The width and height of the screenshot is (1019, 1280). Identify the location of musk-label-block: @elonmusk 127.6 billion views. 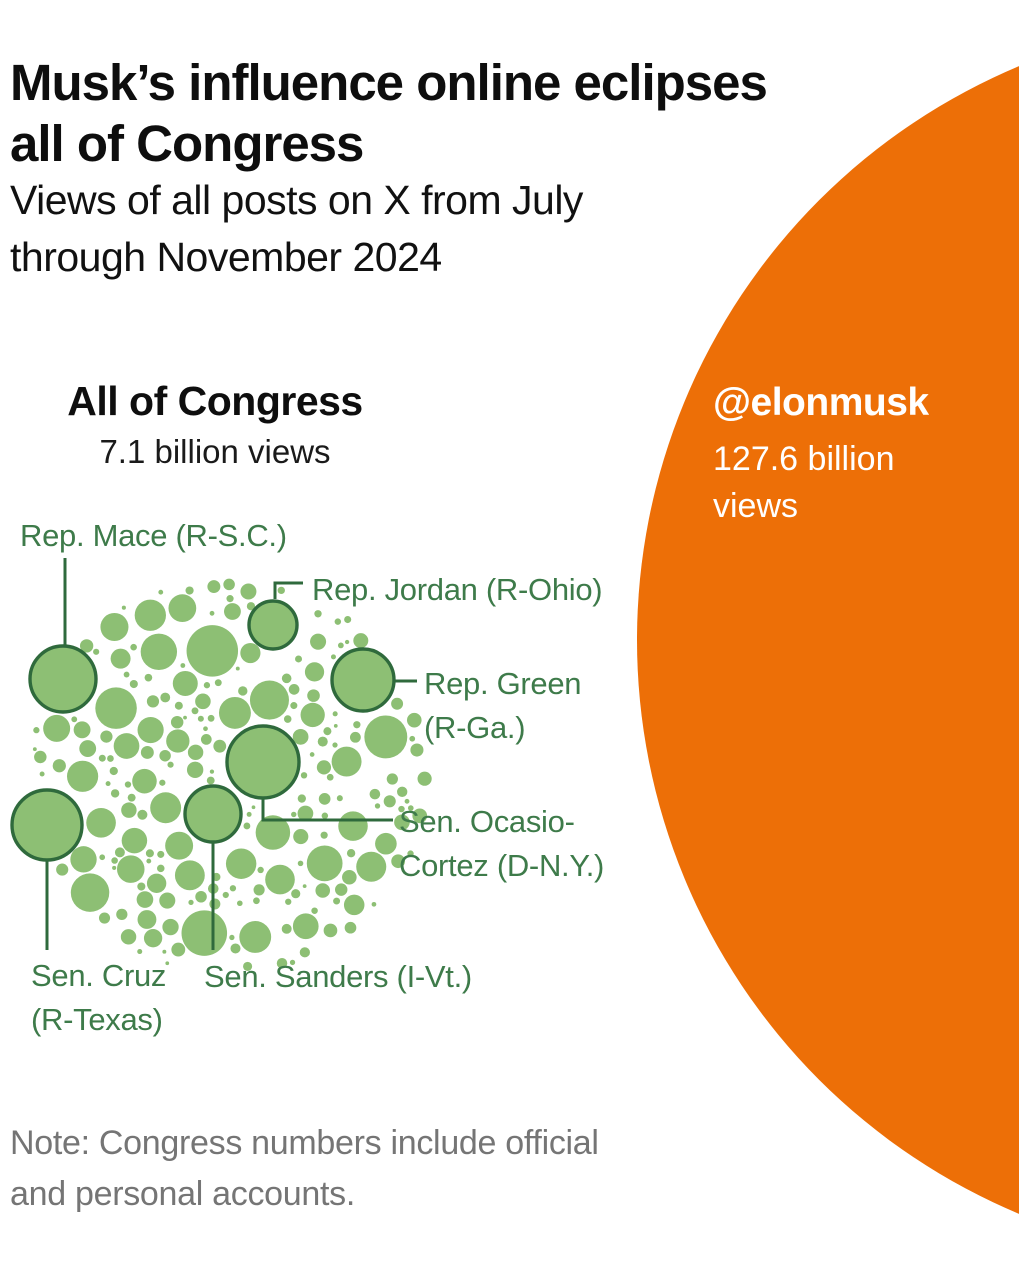
(843, 455).